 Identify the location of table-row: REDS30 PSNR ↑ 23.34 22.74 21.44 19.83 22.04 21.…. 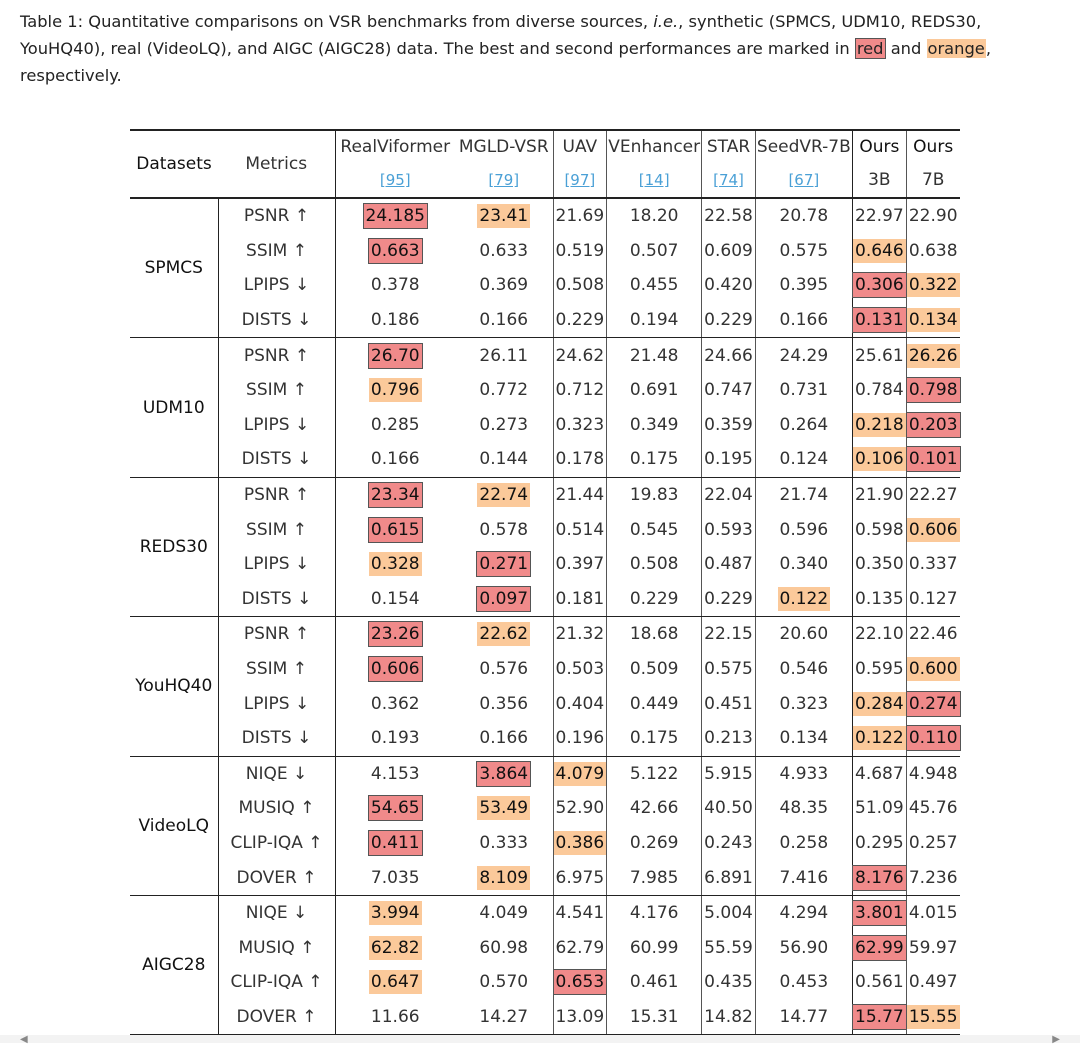
(545, 547).